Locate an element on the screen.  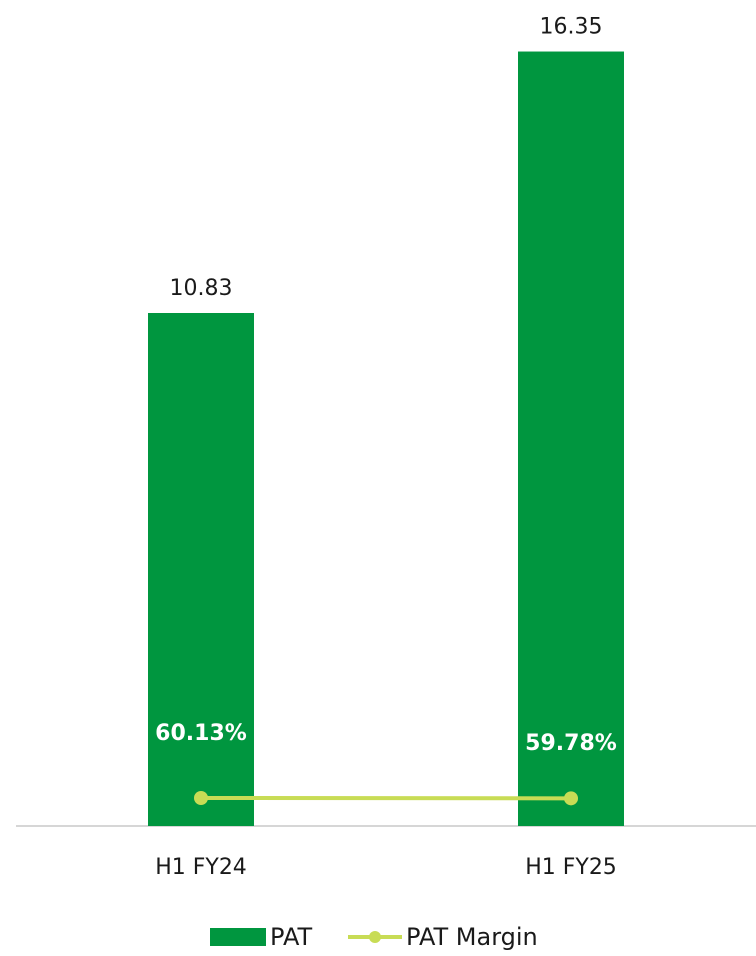
legend-swatch-pat is located at coordinates (238, 937).